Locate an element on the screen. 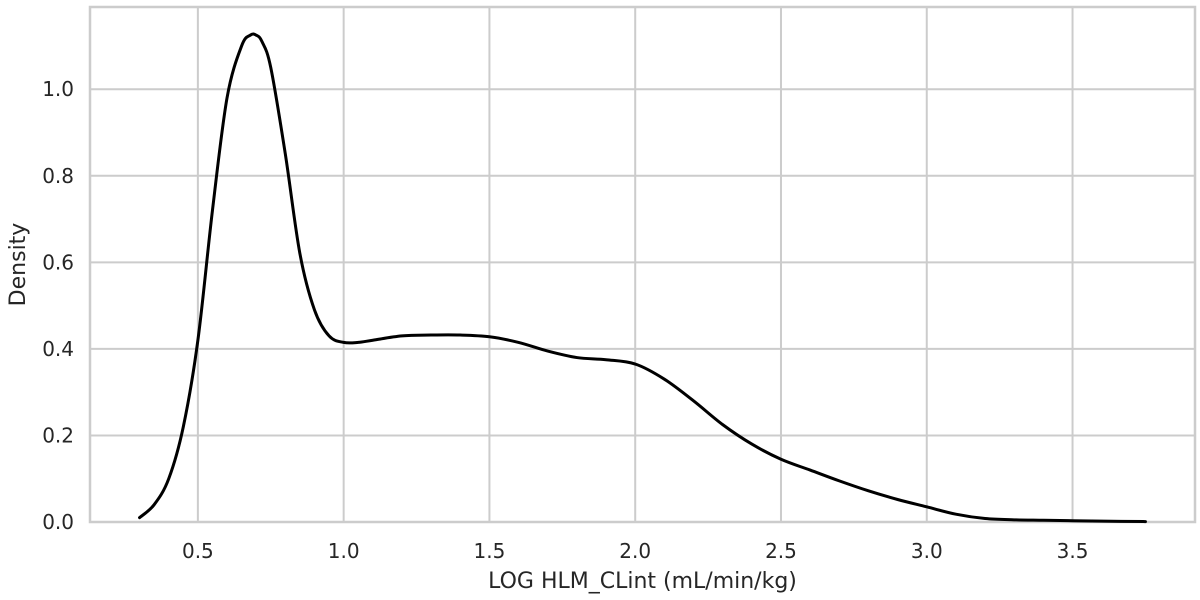 The width and height of the screenshot is (1200, 600). x-tick-labels: 0.5 1.0 1.5 2.0 2.5 3.0 3.5 is located at coordinates (635, 551).